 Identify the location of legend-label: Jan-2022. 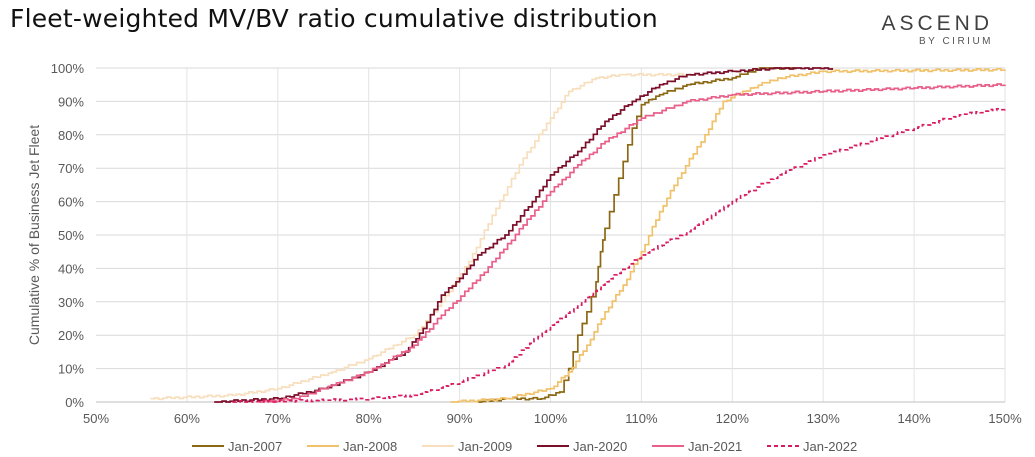
(830, 446).